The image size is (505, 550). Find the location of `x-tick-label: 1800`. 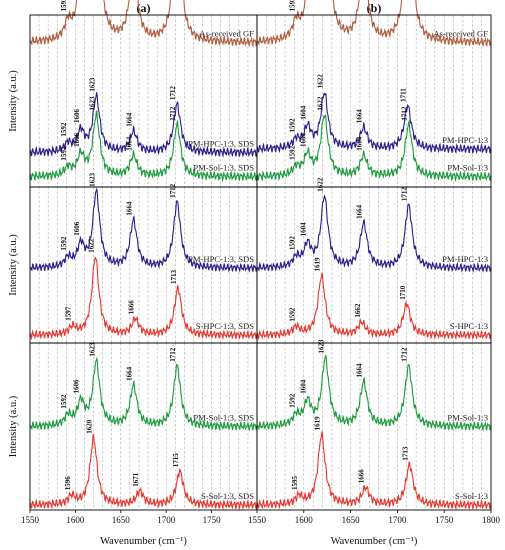

x-tick-label: 1800 is located at coordinates (491, 520).